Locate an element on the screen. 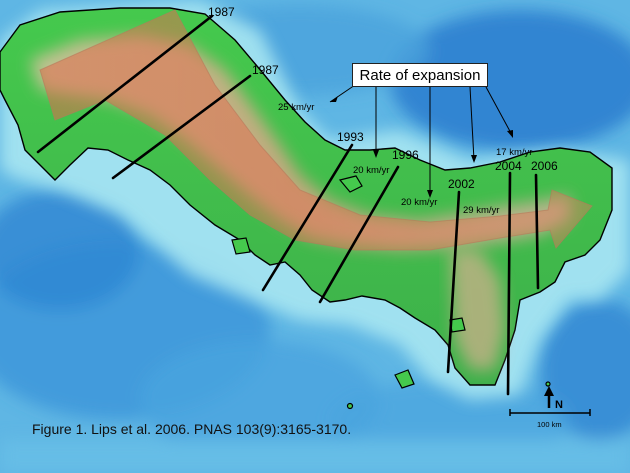 Image resolution: width=630 pixels, height=473 pixels. year-label: 1993 is located at coordinates (350, 137).